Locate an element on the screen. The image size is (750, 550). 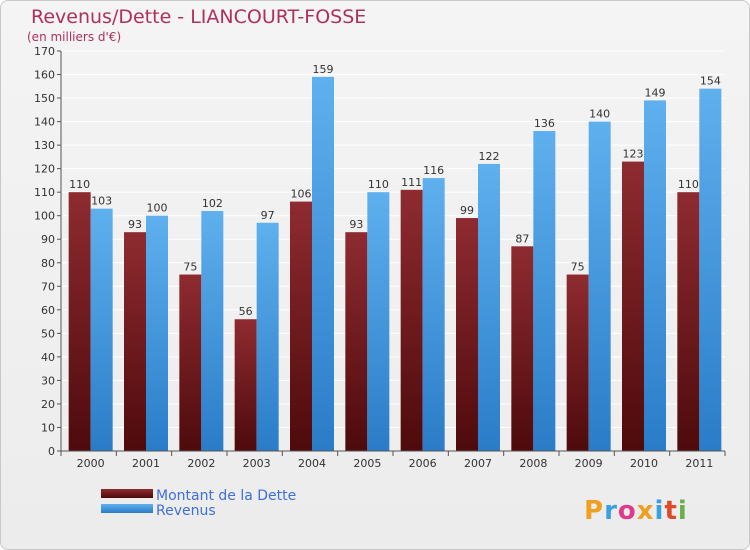
data-label-revenus: 136 is located at coordinates (544, 123).